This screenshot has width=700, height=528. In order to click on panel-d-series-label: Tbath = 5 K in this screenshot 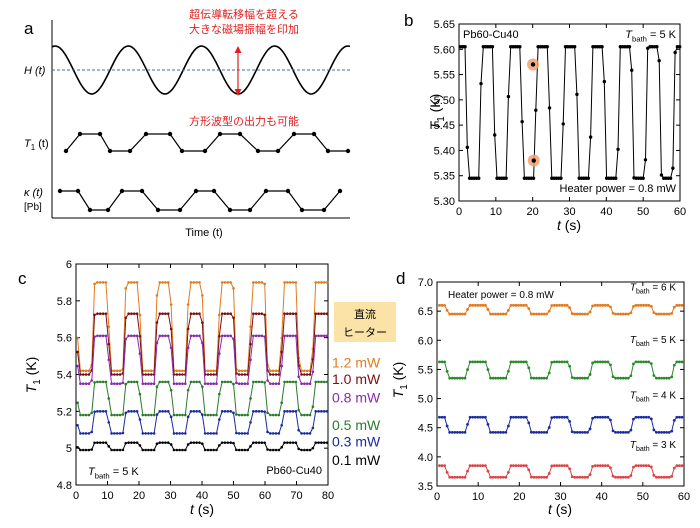, I will do `click(653, 341)`.